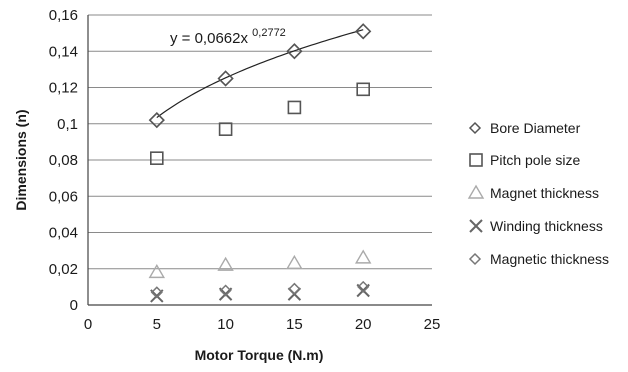 Image resolution: width=628 pixels, height=372 pixels. I want to click on y-tick-label-5: 0,1, so click(67, 124).